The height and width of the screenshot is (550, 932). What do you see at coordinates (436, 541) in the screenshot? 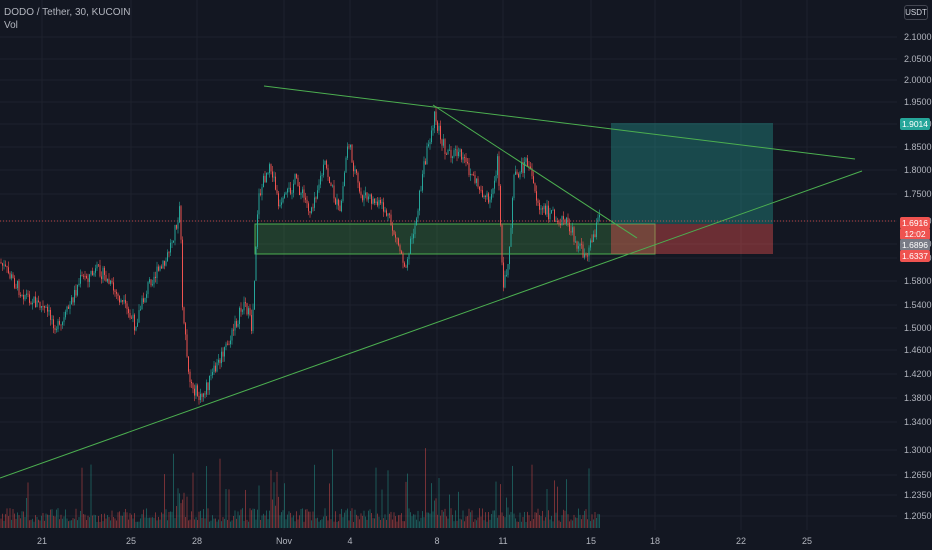
I see `time-tick-label: 8` at bounding box center [436, 541].